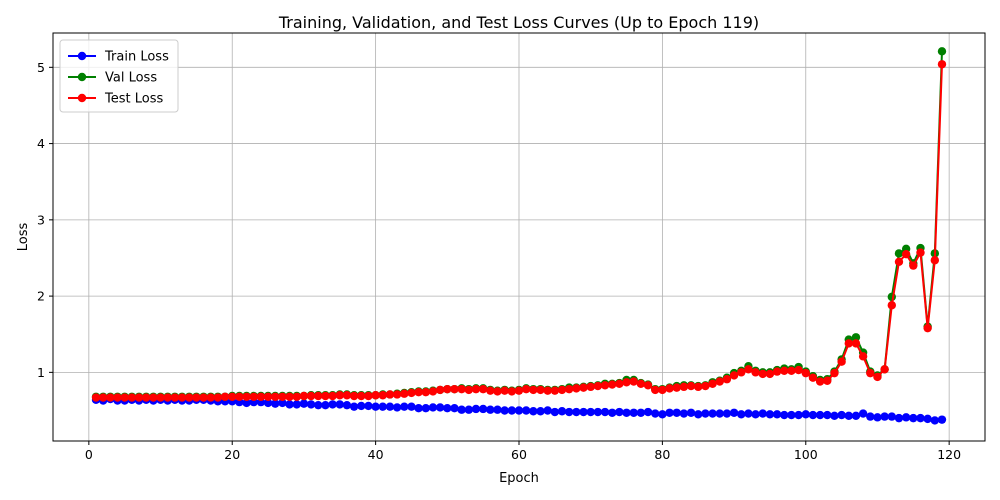 The height and width of the screenshot is (500, 1000). What do you see at coordinates (376, 454) in the screenshot?
I see `x-tick-label: 40` at bounding box center [376, 454].